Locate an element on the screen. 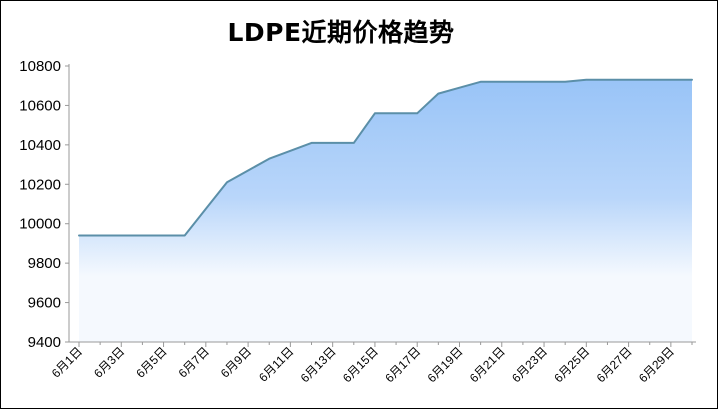  y-tick-label: 10000 is located at coordinates (40, 224).